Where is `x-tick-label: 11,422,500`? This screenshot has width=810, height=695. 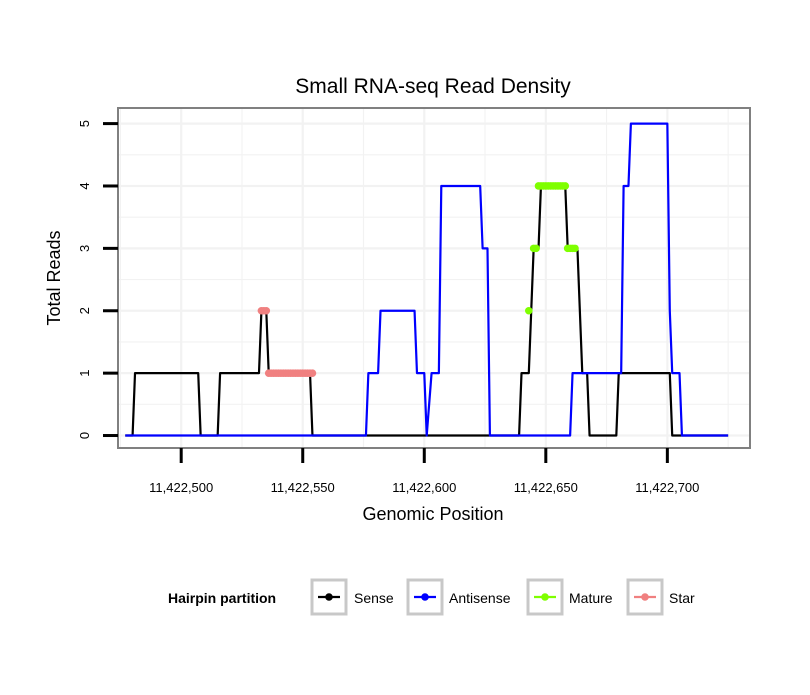
x-tick-label: 11,422,500 is located at coordinates (181, 487).